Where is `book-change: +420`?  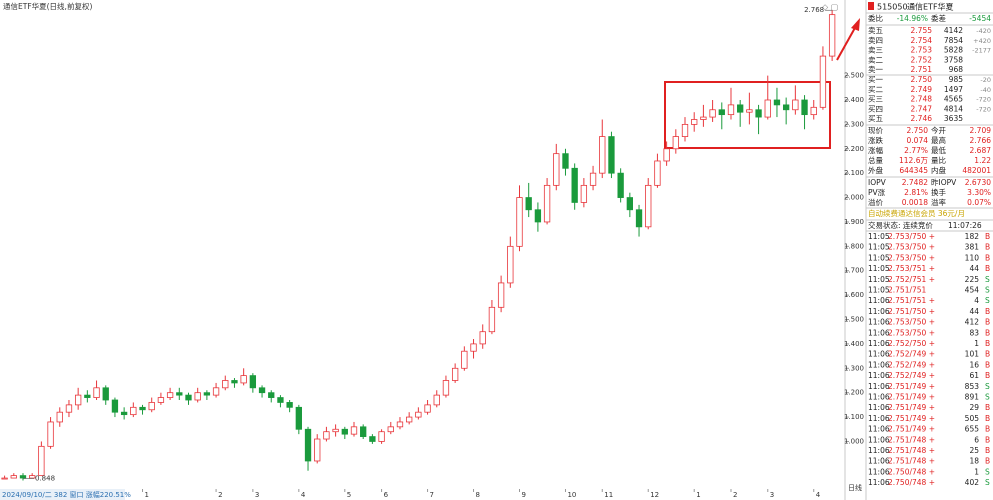 book-change: +420 is located at coordinates (982, 41).